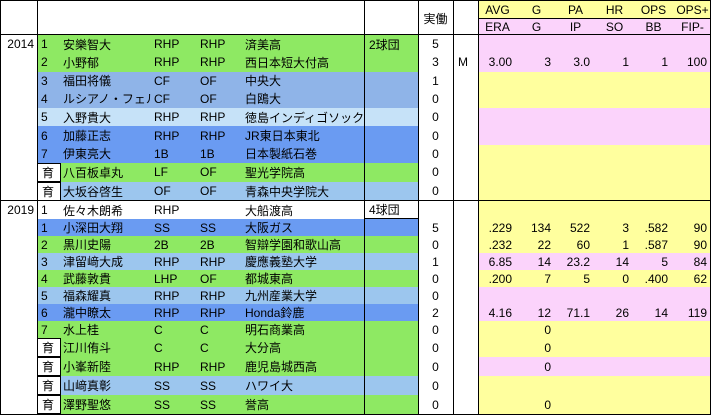 Image resolution: width=711 pixels, height=415 pixels. Describe the element at coordinates (106, 99) in the screenshot. I see `cell-player-name: ルシアノ・フェルナ` at that location.